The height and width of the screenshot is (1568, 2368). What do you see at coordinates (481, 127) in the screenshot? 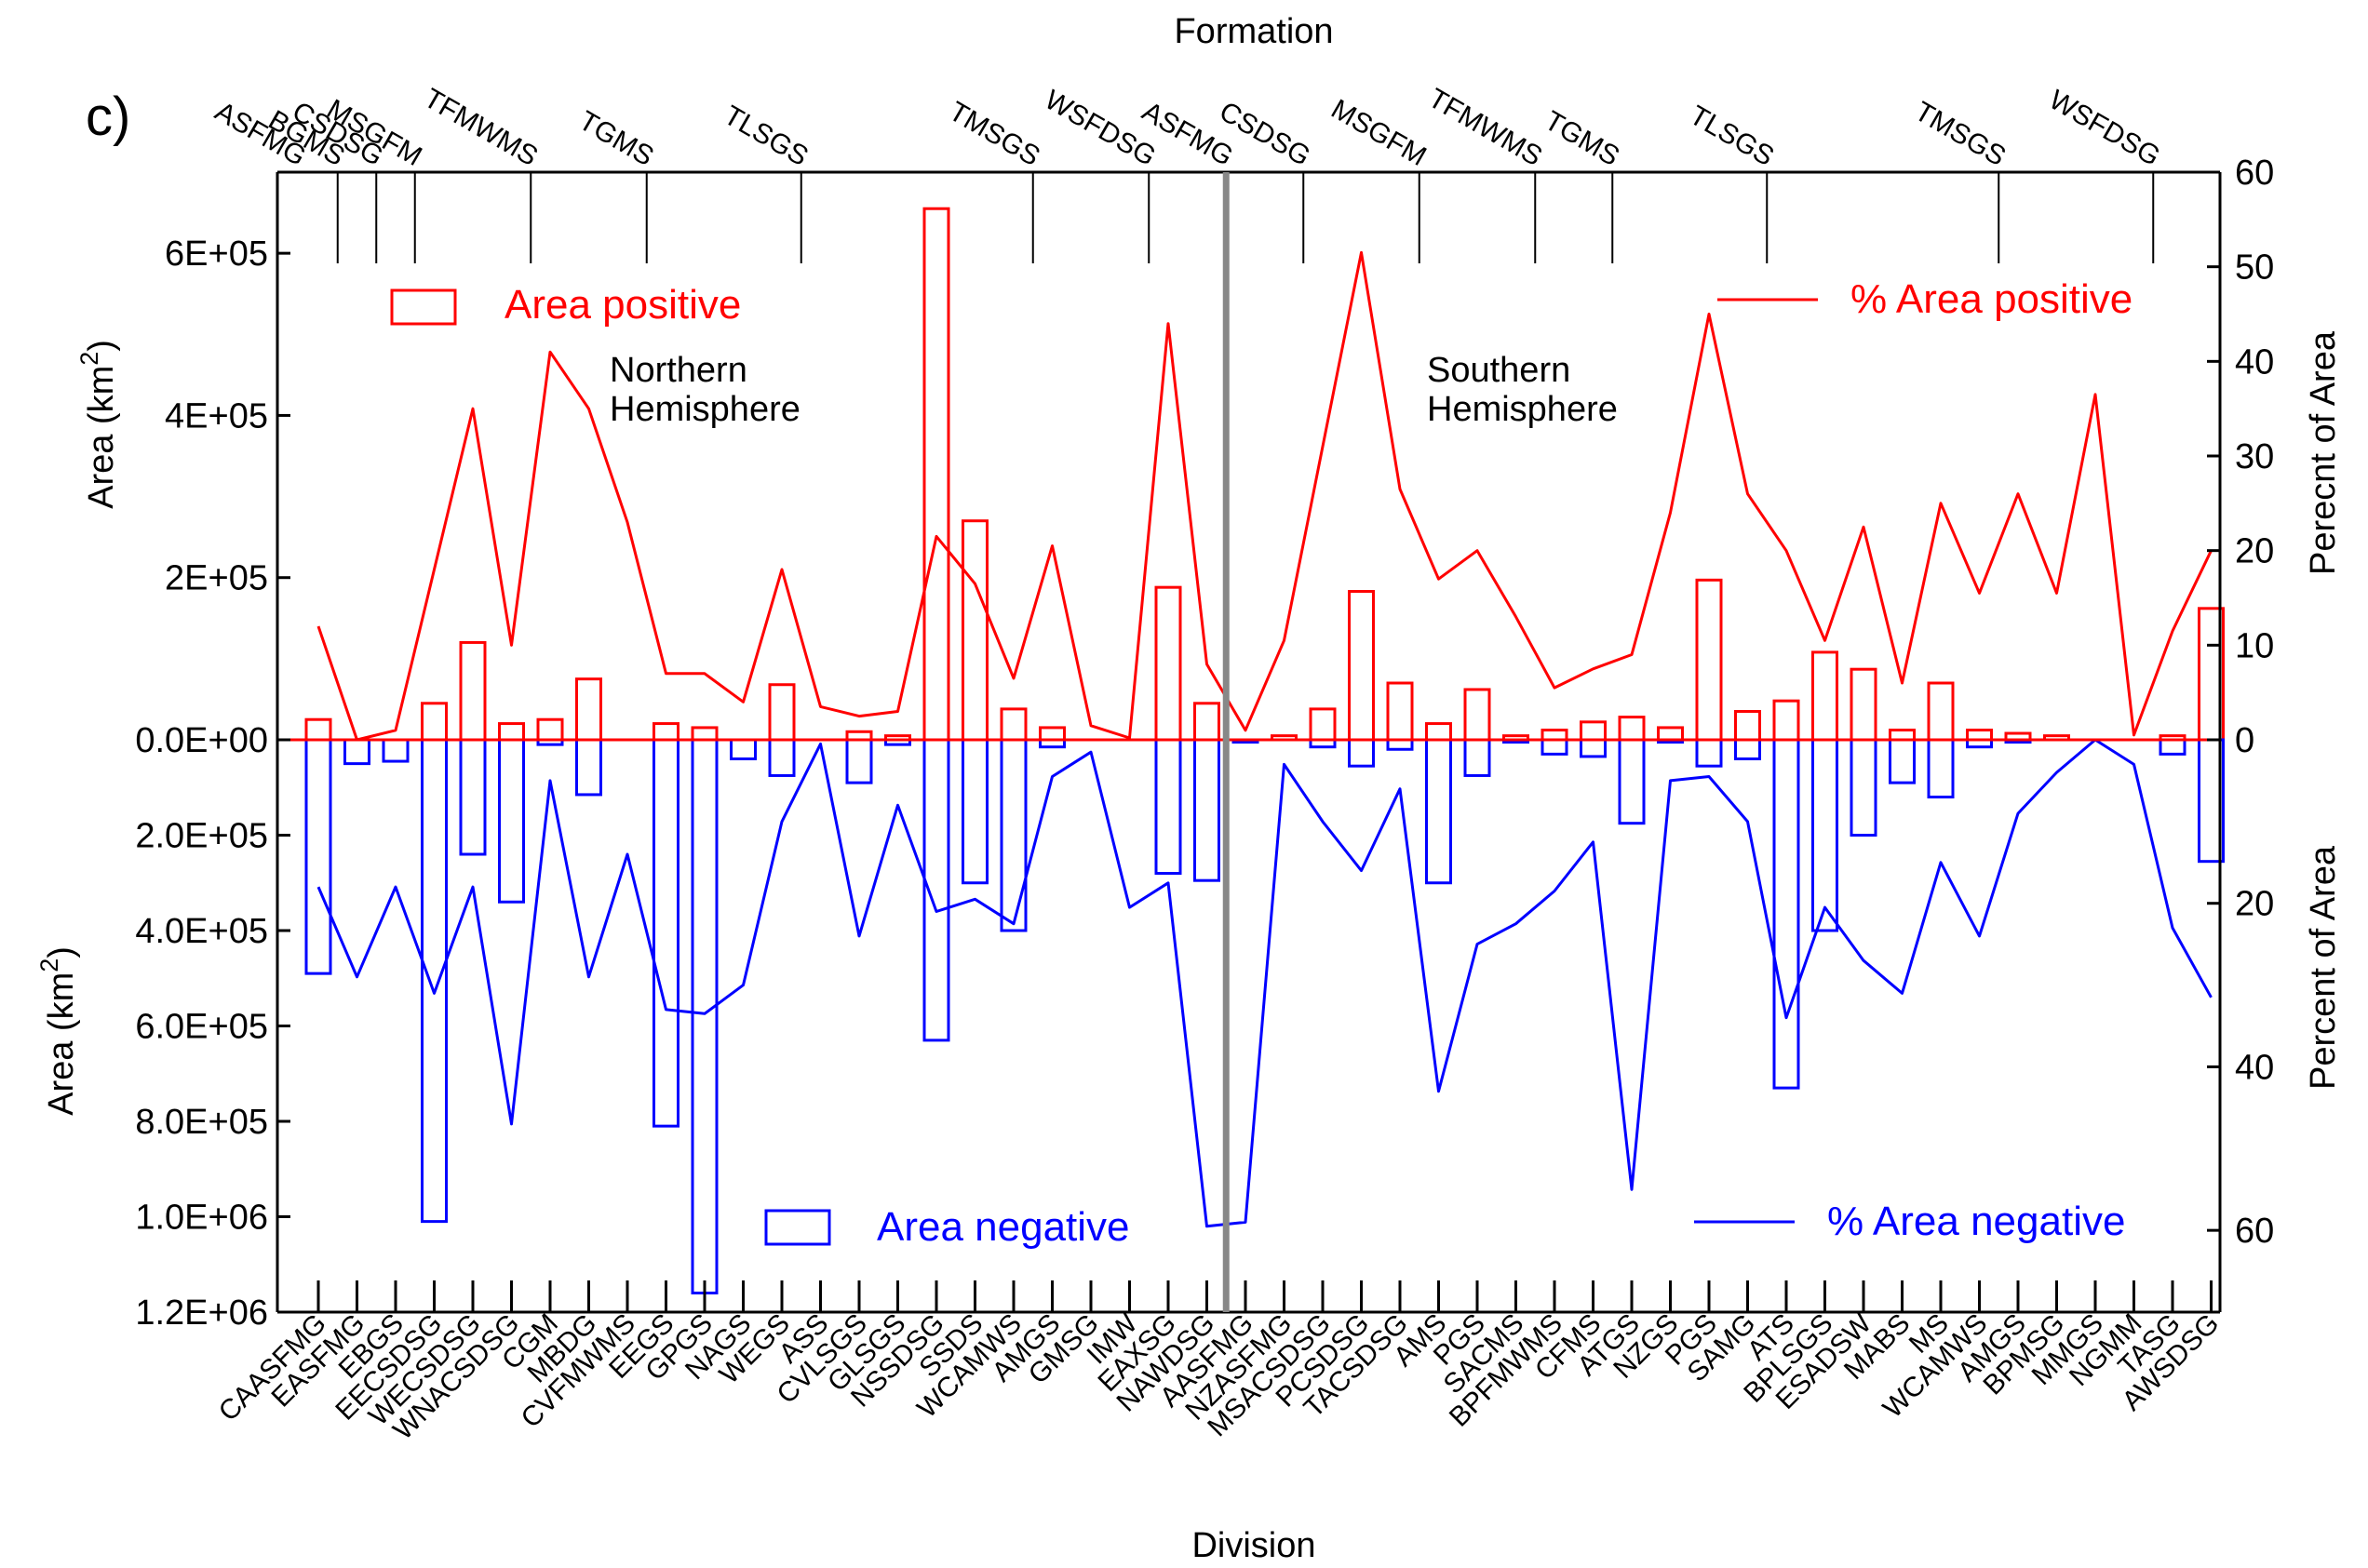
I see `formation-label-4: TFMWMS` at bounding box center [481, 127].